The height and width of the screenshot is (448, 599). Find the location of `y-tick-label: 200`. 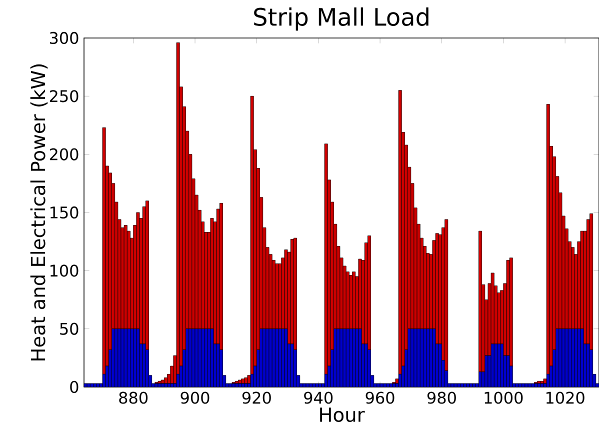

y-tick-label: 200 is located at coordinates (64, 154).